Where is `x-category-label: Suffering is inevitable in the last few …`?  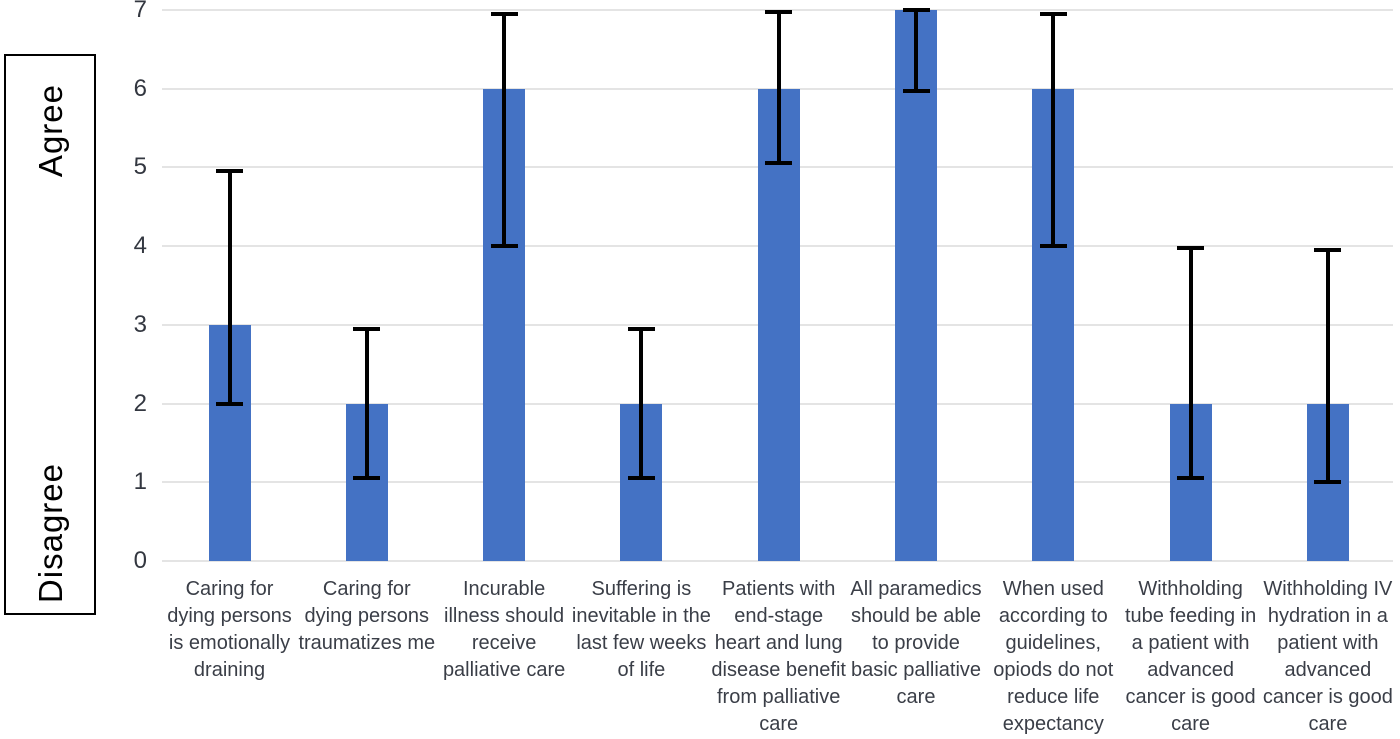 x-category-label: Suffering is inevitable in the last few … is located at coordinates (641, 629).